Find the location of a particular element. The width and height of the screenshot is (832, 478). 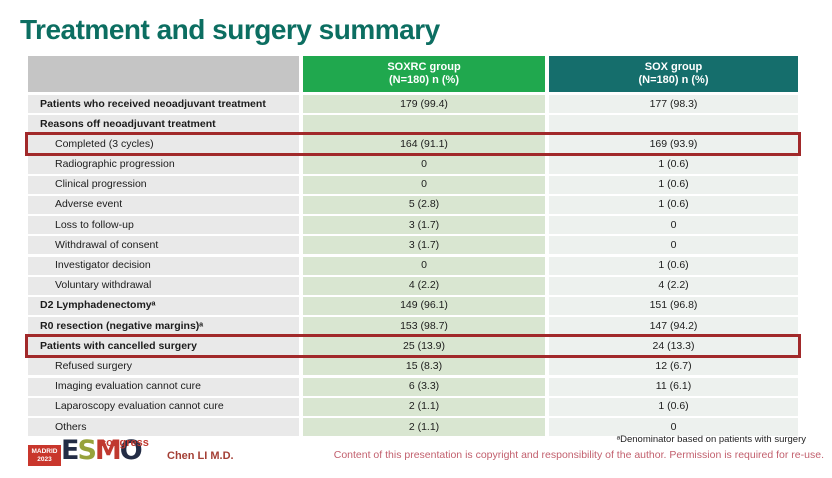

row-label: Others is located at coordinates (163, 427).